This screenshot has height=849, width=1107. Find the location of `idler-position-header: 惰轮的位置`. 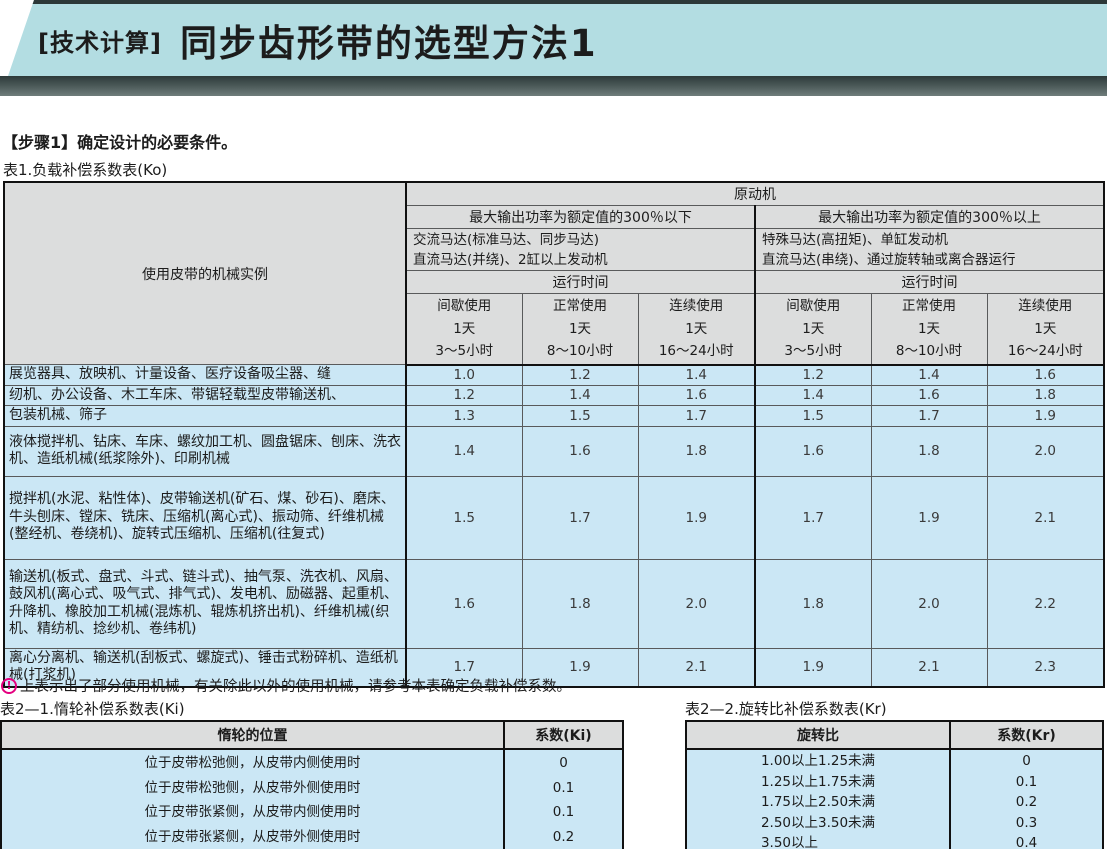

idler-position-header: 惰轮的位置 is located at coordinates (252, 735).